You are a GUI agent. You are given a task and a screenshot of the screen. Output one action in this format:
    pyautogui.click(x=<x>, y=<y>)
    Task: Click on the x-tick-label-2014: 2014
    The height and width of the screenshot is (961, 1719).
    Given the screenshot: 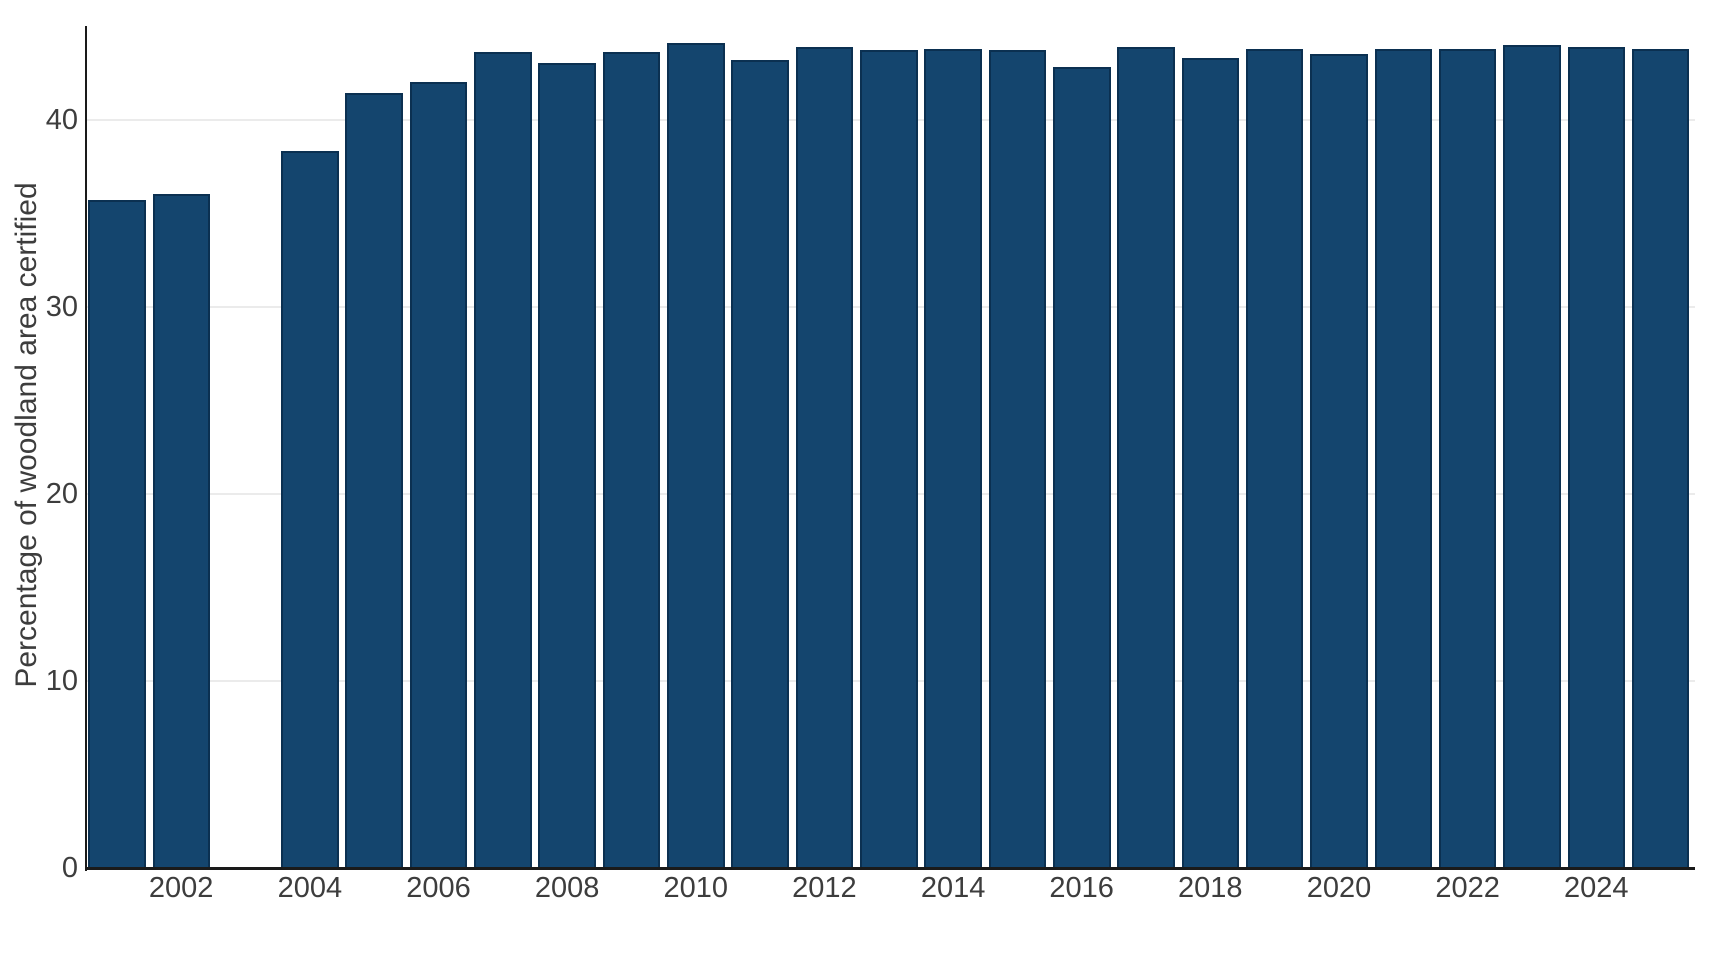 What is the action you would take?
    pyautogui.click(x=953, y=888)
    